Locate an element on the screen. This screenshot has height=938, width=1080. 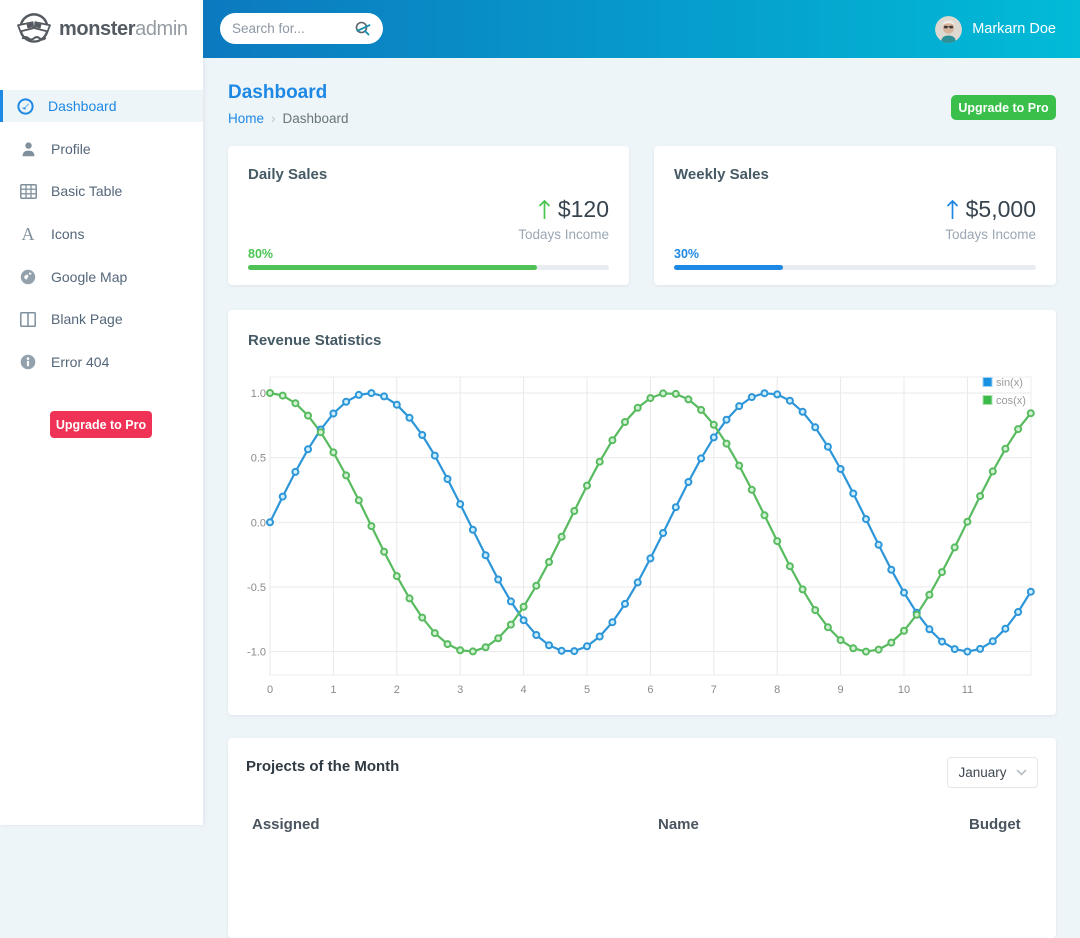
svg-text: sin(x) is located at coordinates (1009, 383).